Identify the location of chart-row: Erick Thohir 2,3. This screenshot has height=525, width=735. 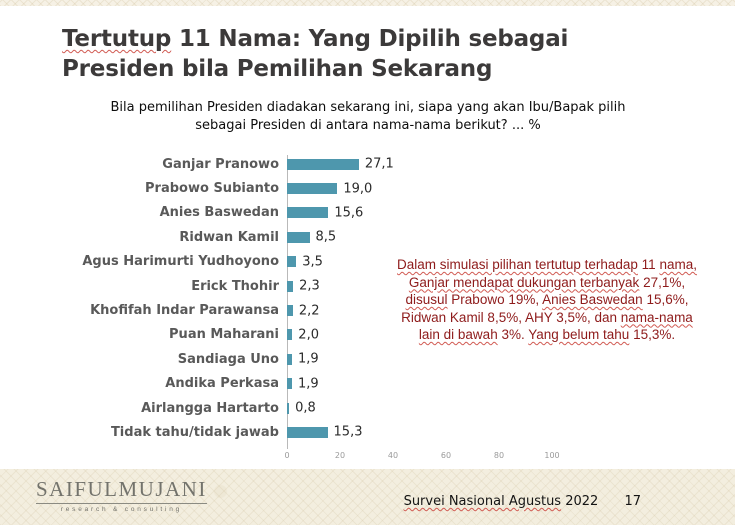
(367, 286).